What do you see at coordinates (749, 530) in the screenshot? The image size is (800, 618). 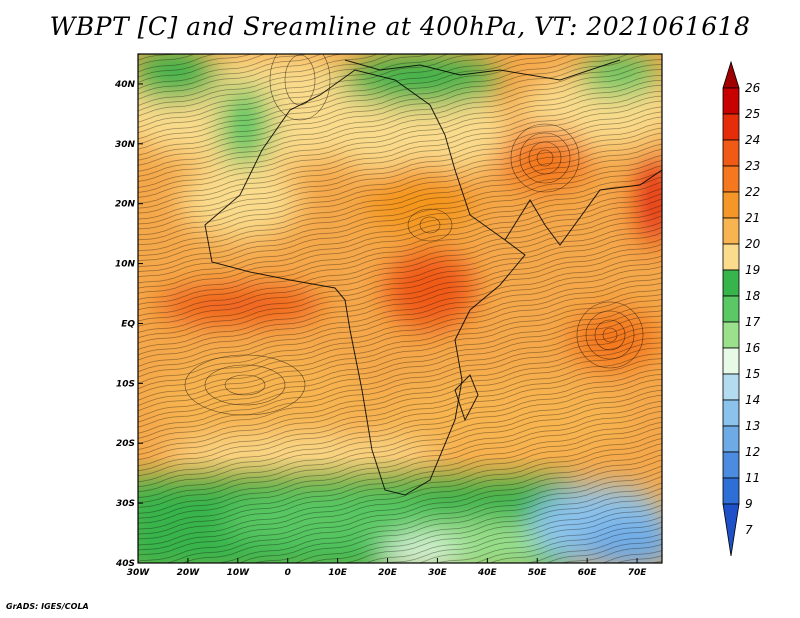 I see `colorbar-label: 7` at bounding box center [749, 530].